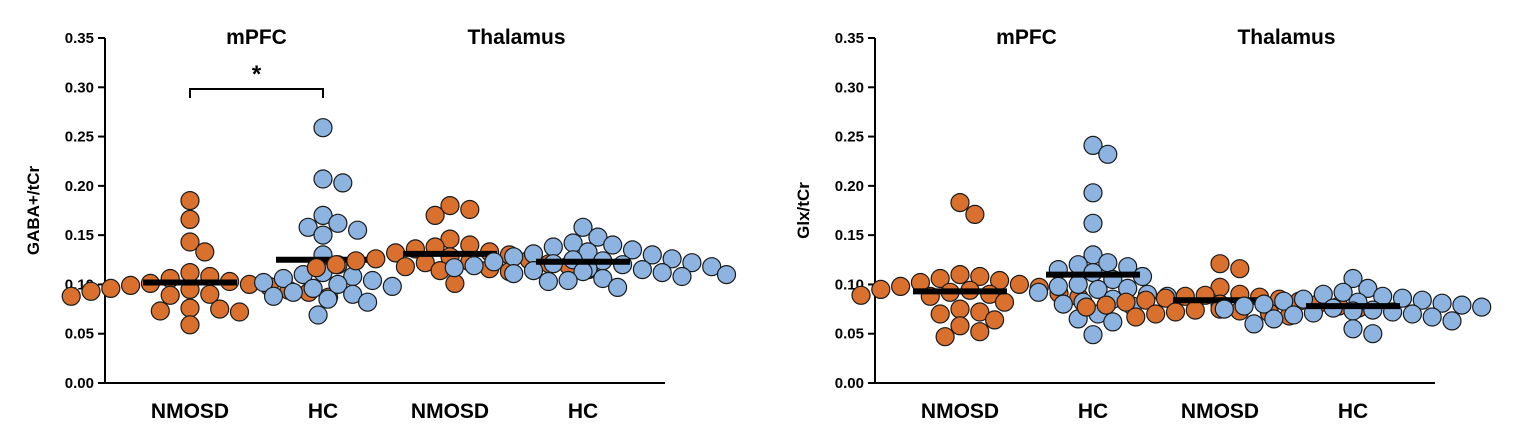 This screenshot has width=1535, height=439. I want to click on y-tick-label: 0.25, so click(79, 137).